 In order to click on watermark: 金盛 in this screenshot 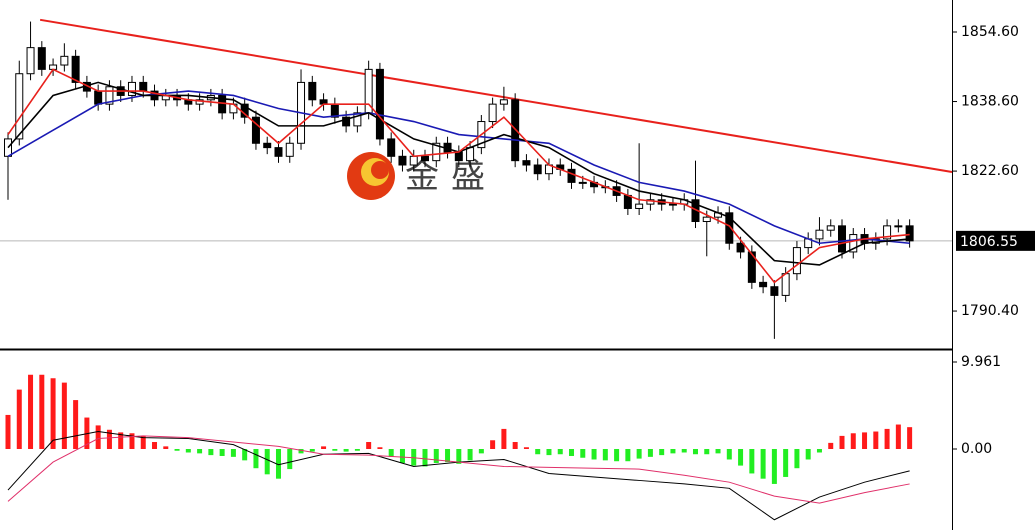, I will do `click(416, 176)`.